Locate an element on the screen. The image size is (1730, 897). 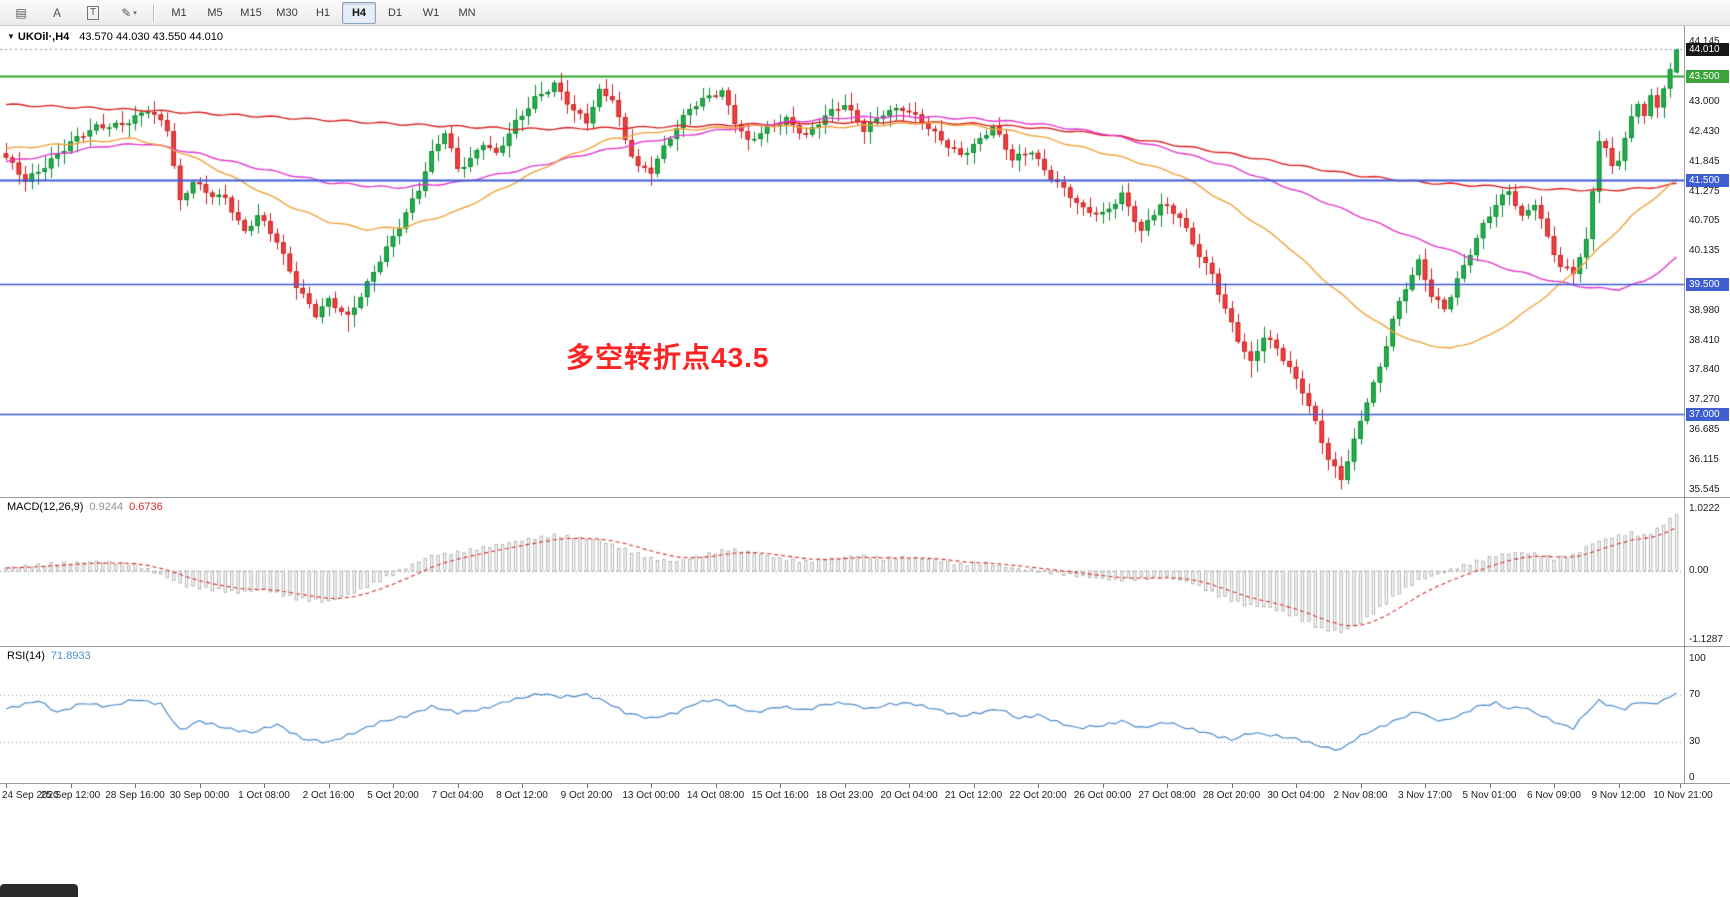
price-axis-label: 38.980 is located at coordinates (1704, 311).